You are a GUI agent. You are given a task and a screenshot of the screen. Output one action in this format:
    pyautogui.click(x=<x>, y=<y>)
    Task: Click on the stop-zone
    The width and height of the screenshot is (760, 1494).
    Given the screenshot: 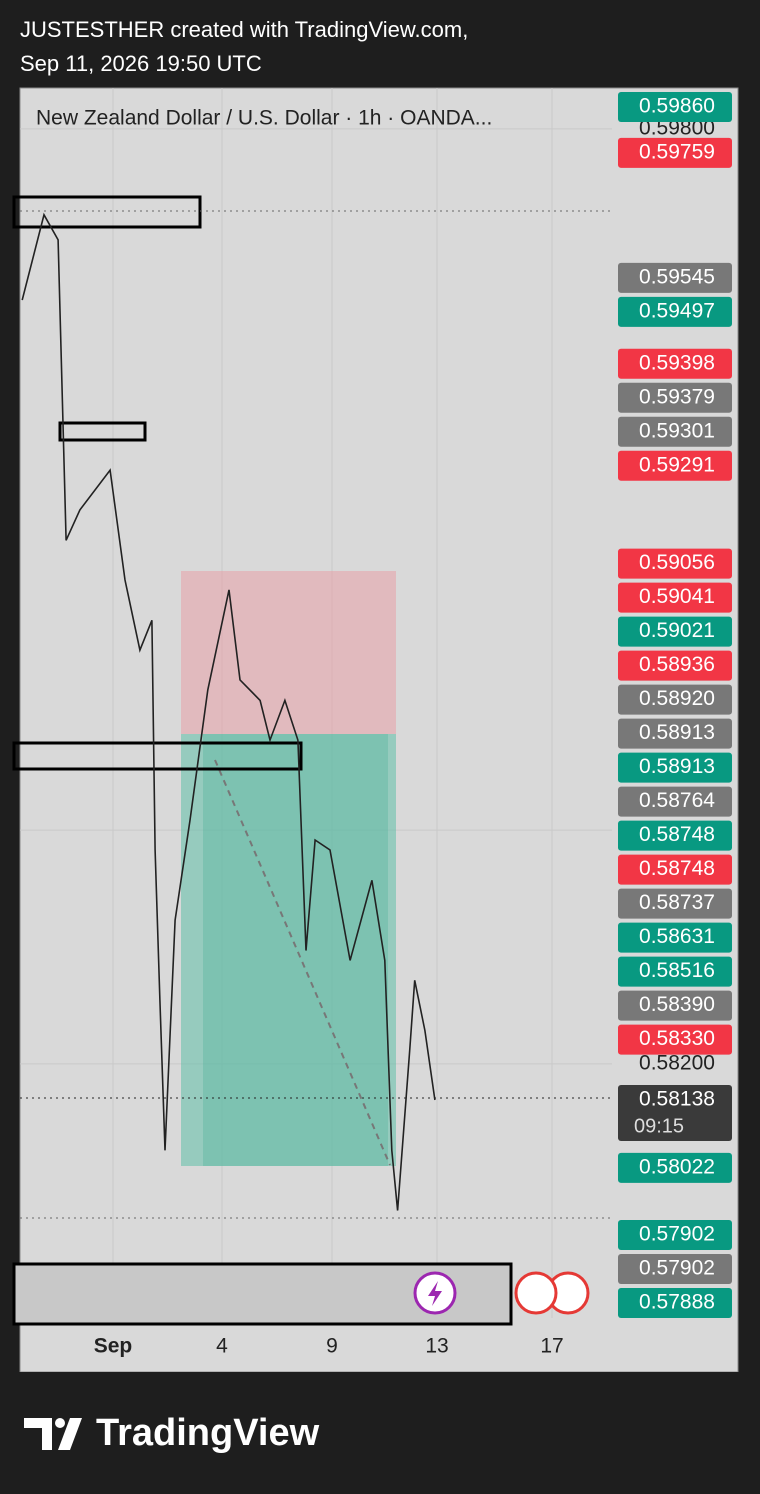 What is the action you would take?
    pyautogui.click(x=288, y=652)
    